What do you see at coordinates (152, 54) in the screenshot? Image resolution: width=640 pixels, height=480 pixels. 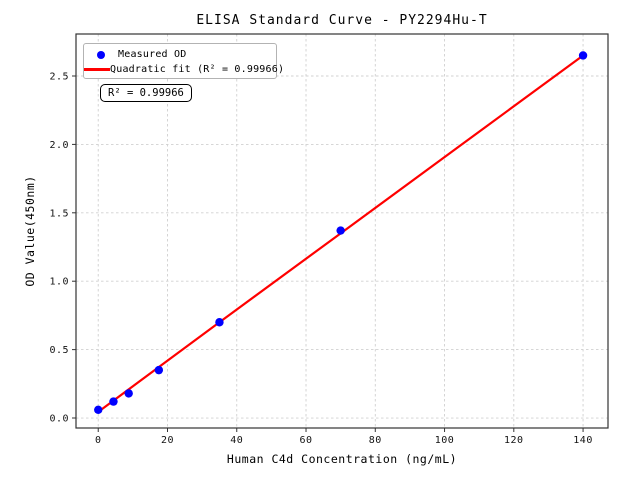 I see `legend-label-measured-od: Measured OD` at bounding box center [152, 54].